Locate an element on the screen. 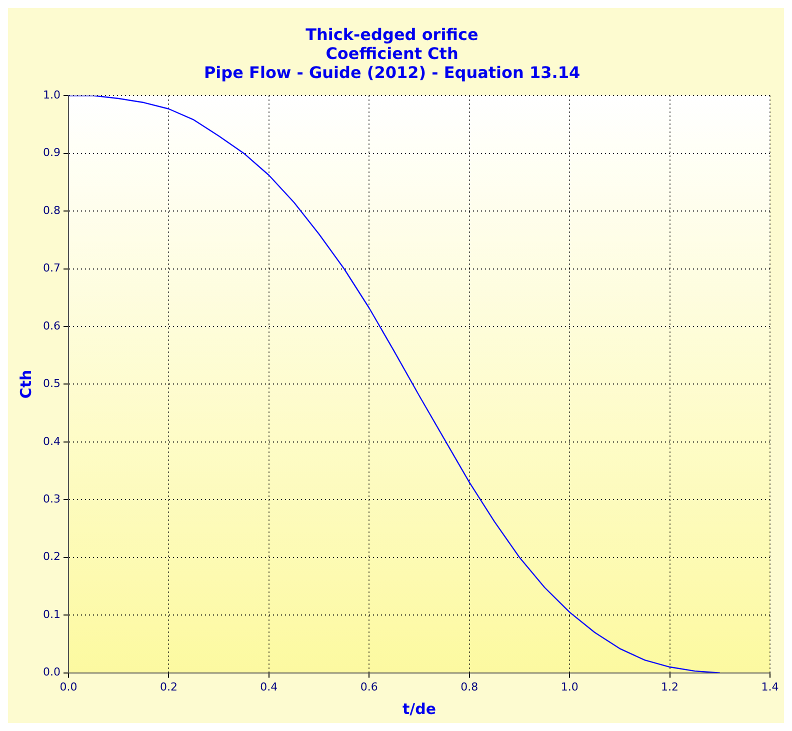 The image size is (792, 731). x-tick-label: 0.6 is located at coordinates (369, 687).